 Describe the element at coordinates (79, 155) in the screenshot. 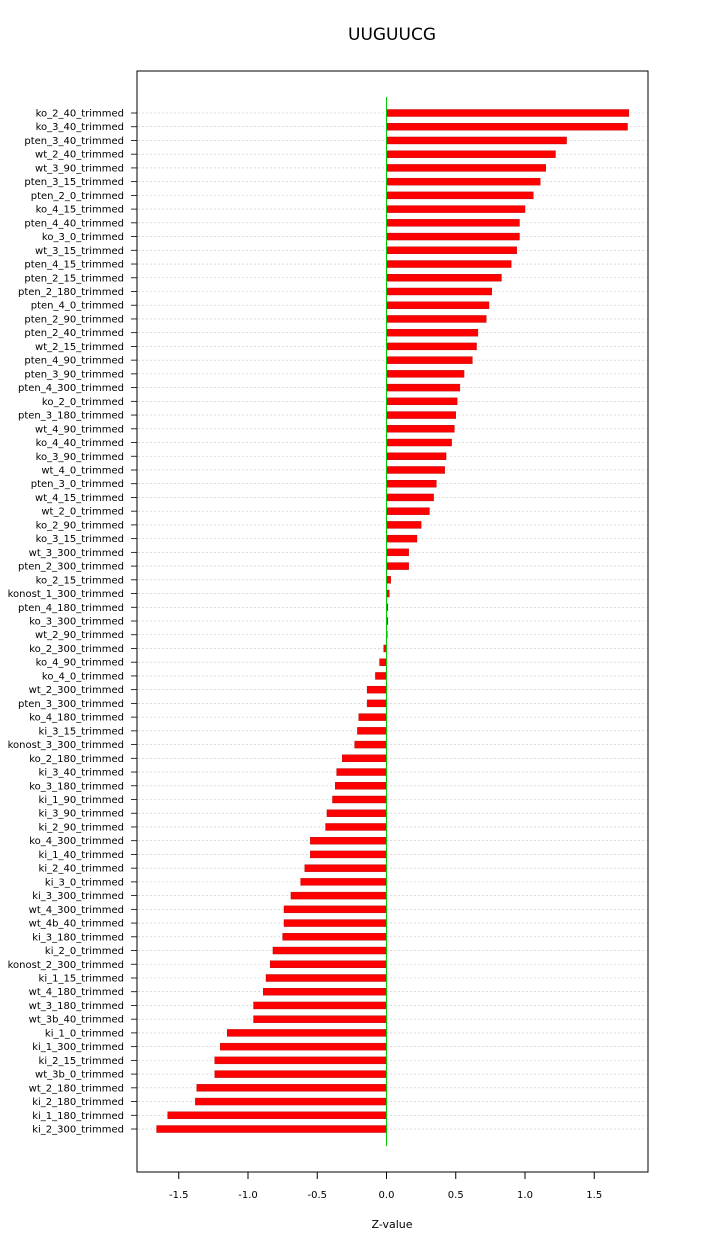

I see `category-label: wt_2_40_trimmed` at that location.